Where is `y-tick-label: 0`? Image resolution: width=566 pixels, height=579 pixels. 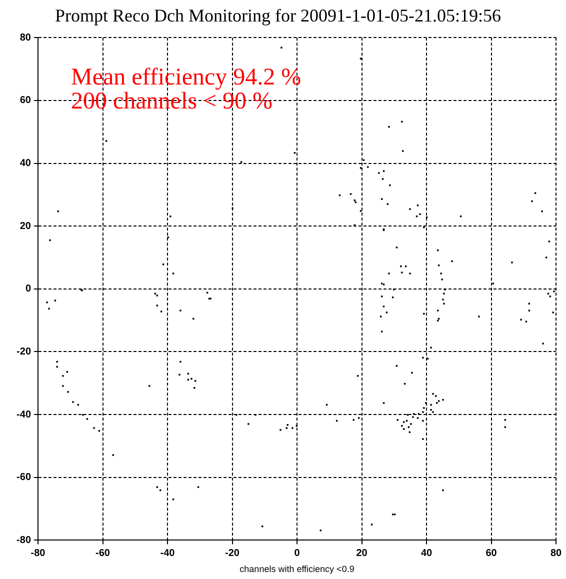 y-tick-label: 0 is located at coordinates (28, 289).